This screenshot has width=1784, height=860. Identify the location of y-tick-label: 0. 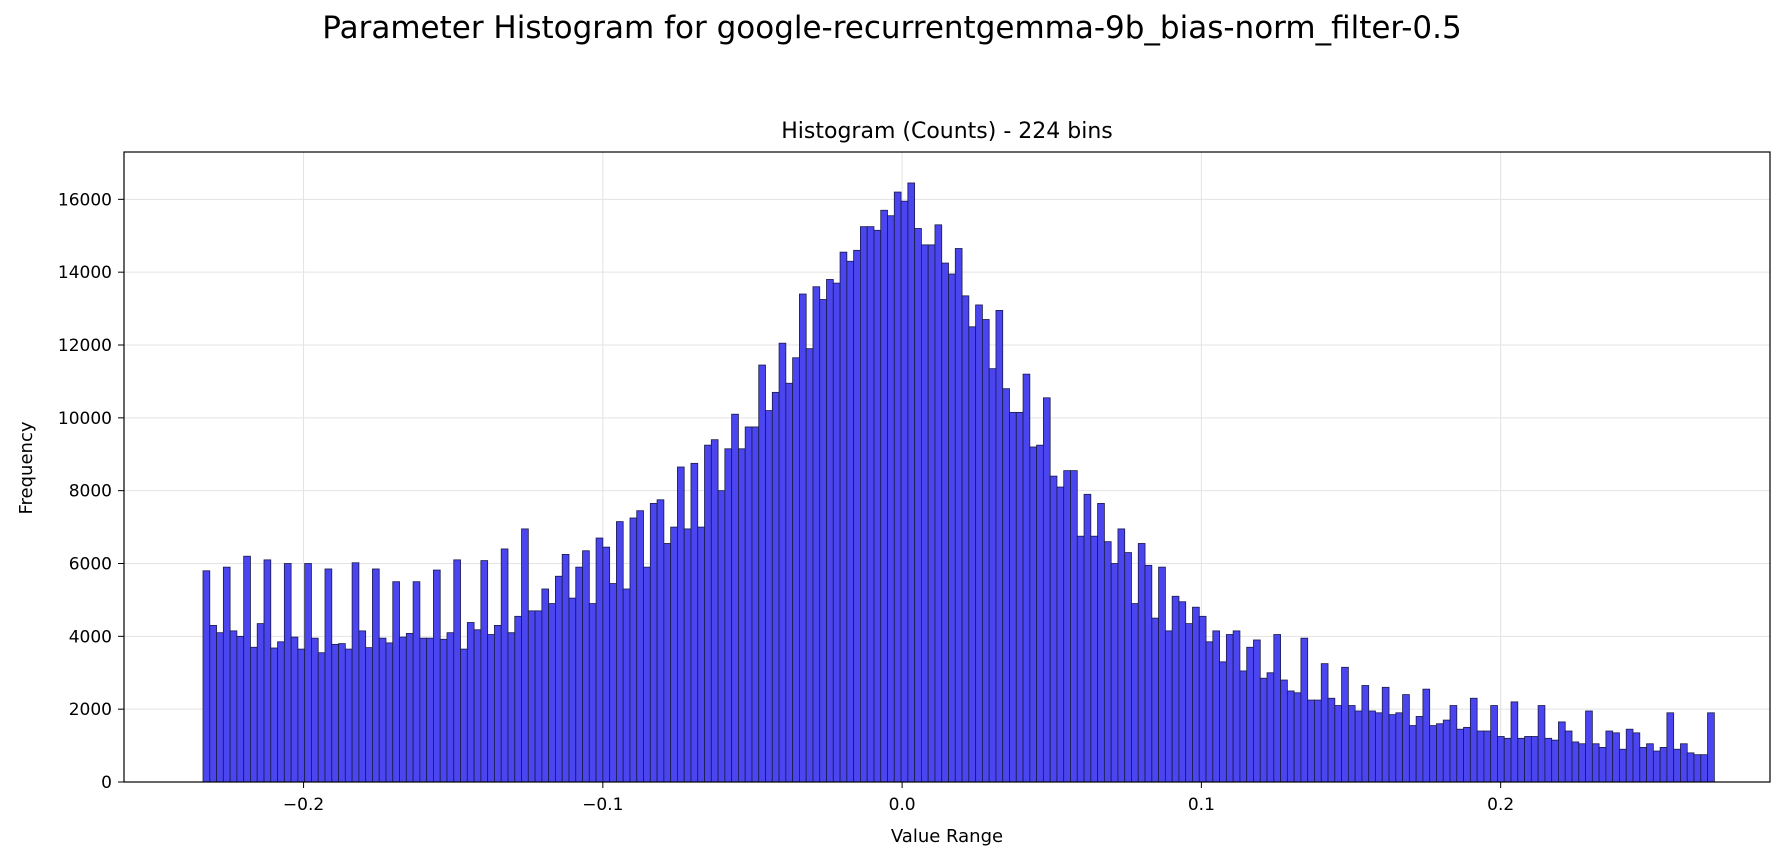
(106, 783).